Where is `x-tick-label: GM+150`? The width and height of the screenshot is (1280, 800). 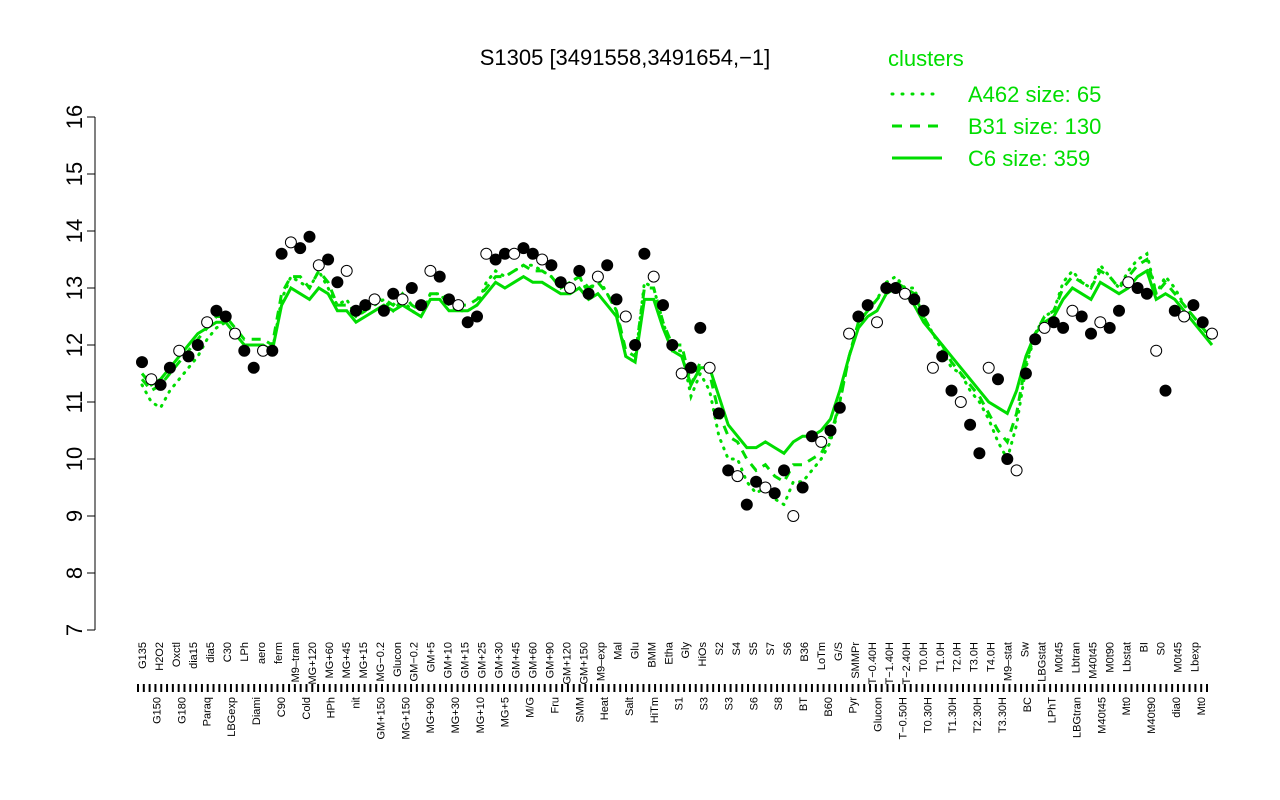 x-tick-label: GM+150 is located at coordinates (584, 663).